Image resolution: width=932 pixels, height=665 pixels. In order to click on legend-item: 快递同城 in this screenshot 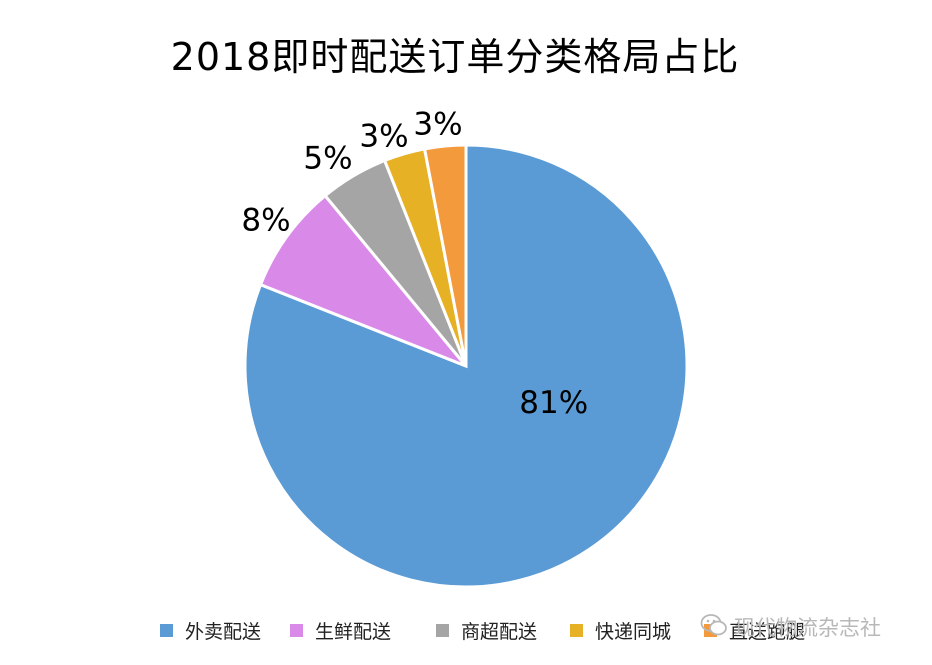, I will do `click(620, 630)`.